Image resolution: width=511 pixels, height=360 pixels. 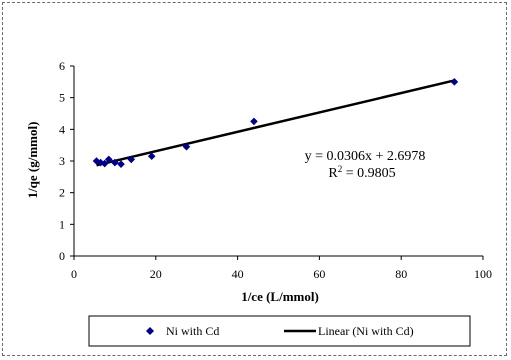 What do you see at coordinates (62, 129) in the screenshot?
I see `y-tick-label: 4` at bounding box center [62, 129].